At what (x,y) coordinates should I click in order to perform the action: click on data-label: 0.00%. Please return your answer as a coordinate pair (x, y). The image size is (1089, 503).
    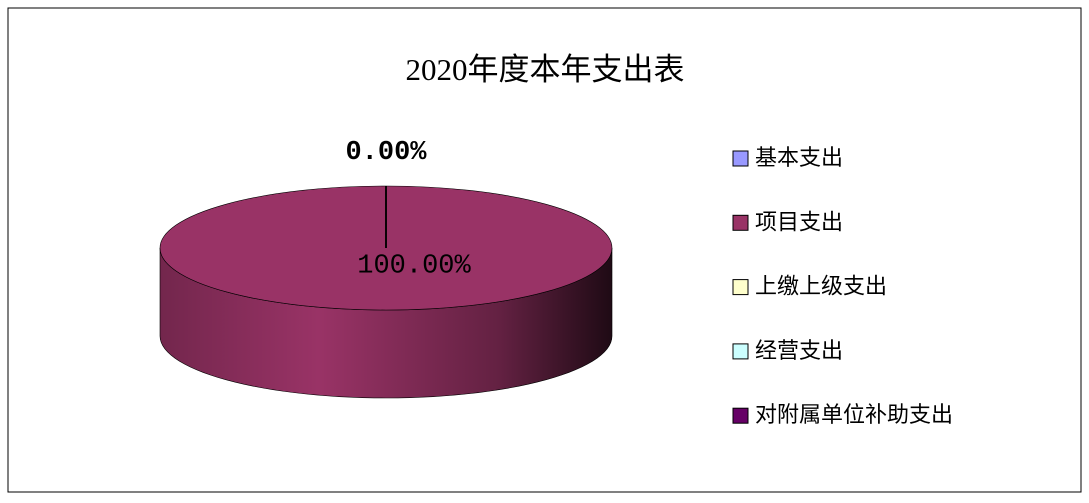
    Looking at the image, I should click on (386, 153).